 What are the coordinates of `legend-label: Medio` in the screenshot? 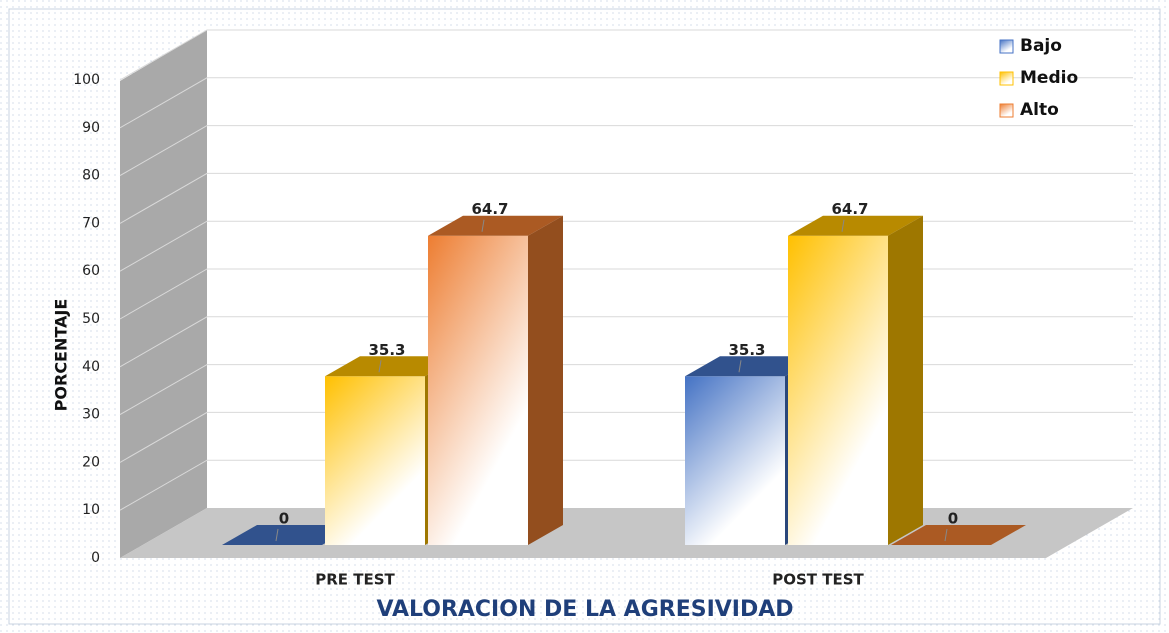 It's located at (1049, 78).